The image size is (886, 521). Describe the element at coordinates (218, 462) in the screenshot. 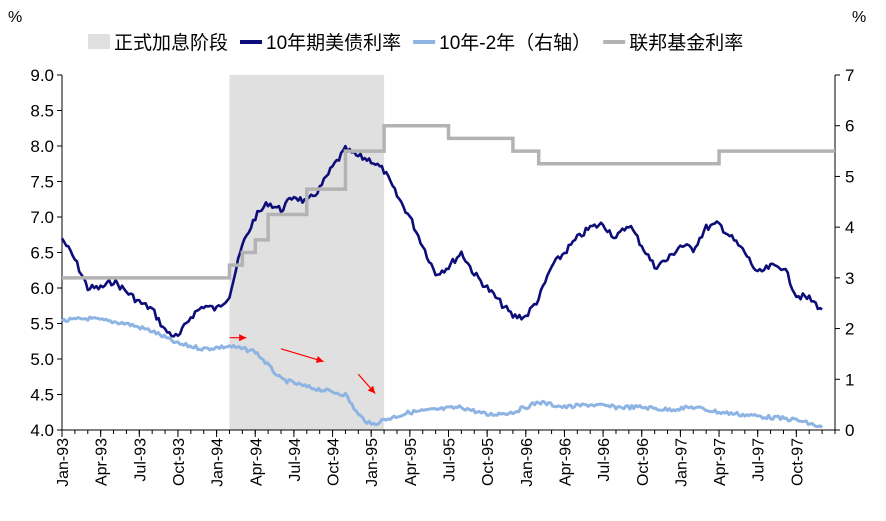

I see `x-tick-label: Jan-94` at that location.